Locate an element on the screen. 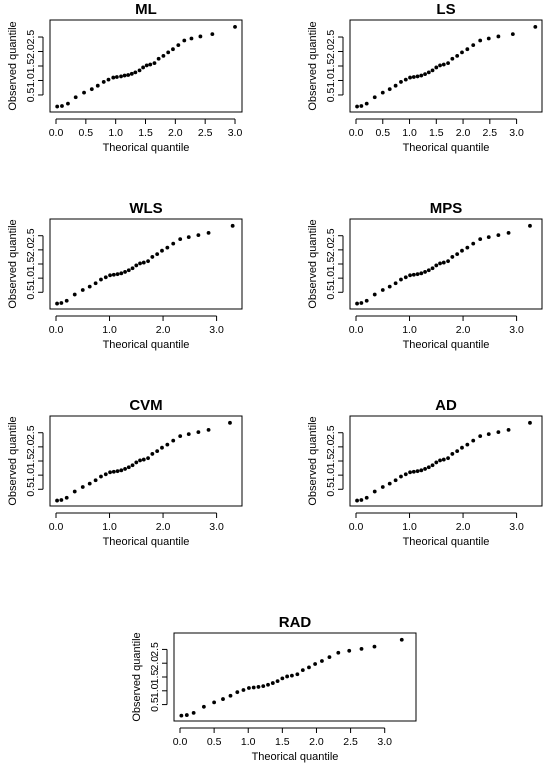  chart-title: MPS is located at coordinates (446, 208).